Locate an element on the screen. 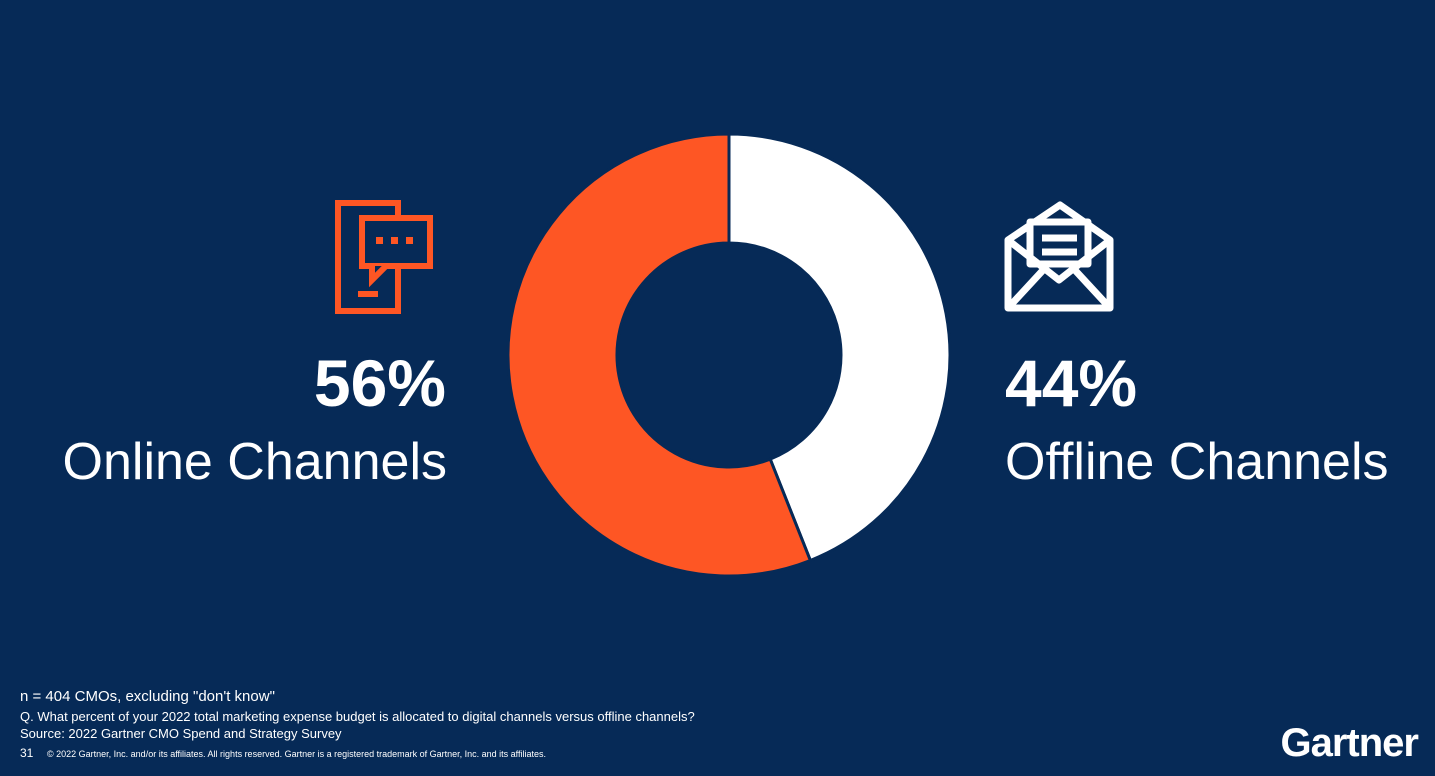 This screenshot has height=776, width=1435. offline-icon is located at coordinates (1059, 256).